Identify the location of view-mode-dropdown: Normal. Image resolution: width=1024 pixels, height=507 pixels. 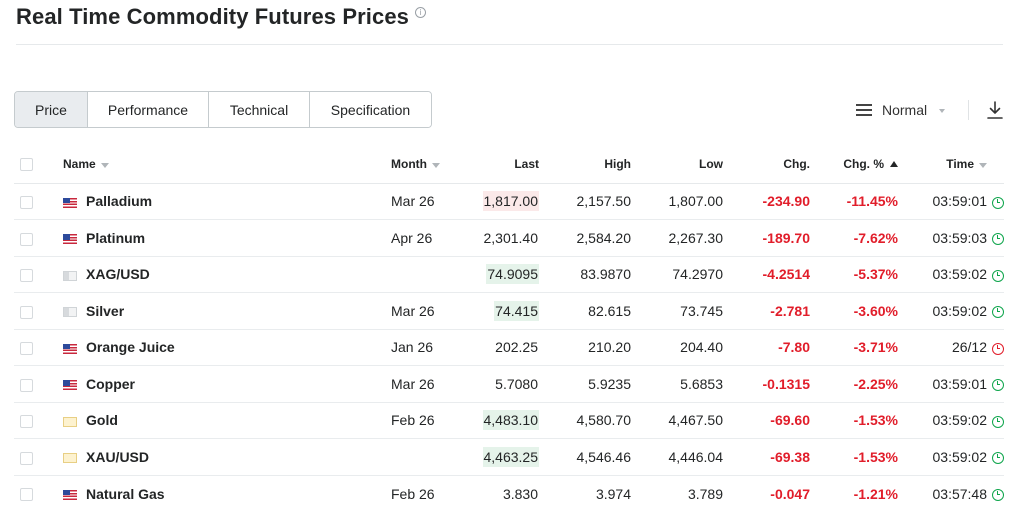
(901, 110).